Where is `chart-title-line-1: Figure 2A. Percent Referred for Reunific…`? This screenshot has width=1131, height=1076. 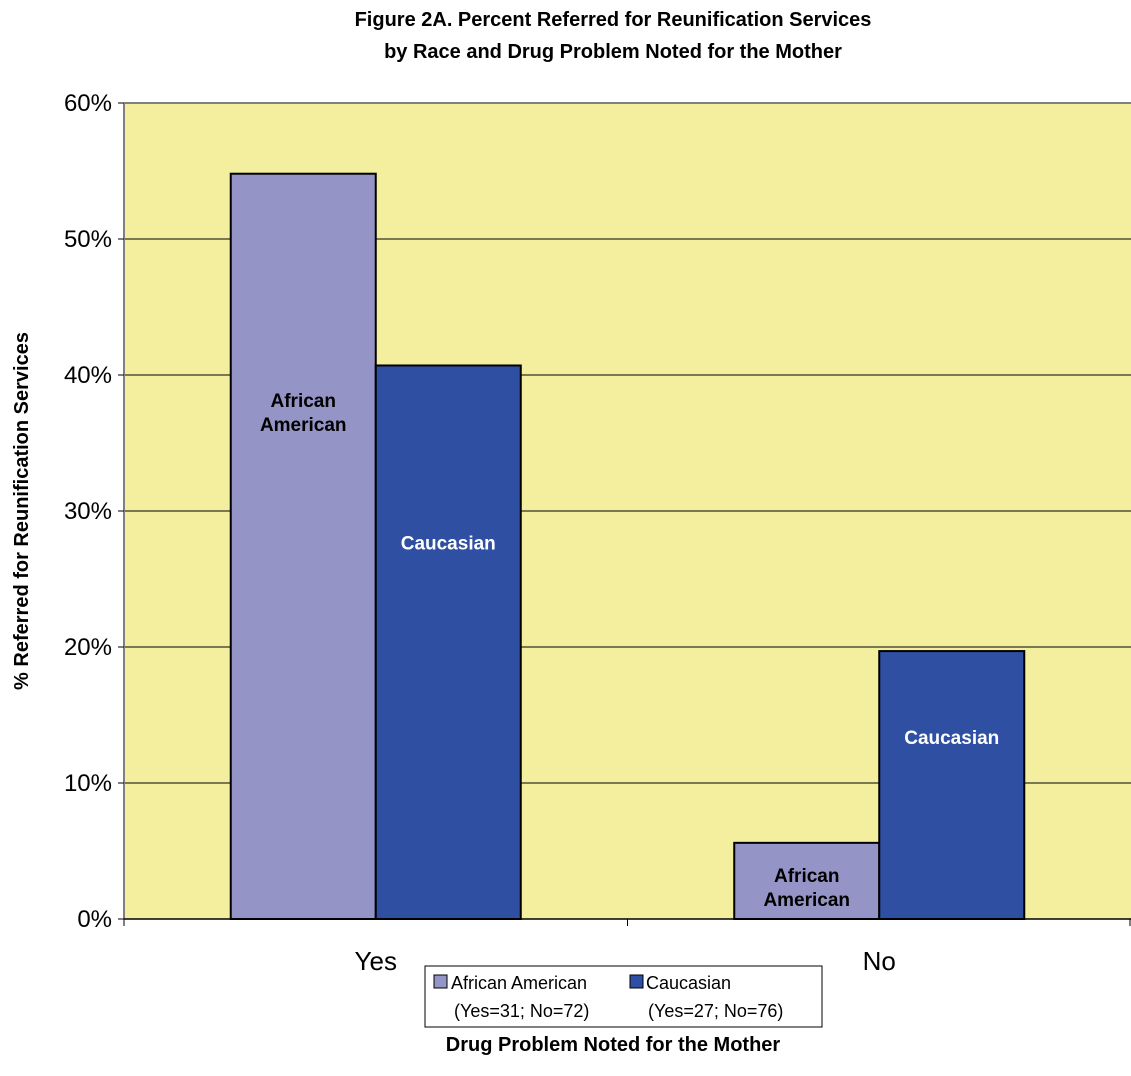
chart-title-line-1: Figure 2A. Percent Referred for Reunific… is located at coordinates (613, 20).